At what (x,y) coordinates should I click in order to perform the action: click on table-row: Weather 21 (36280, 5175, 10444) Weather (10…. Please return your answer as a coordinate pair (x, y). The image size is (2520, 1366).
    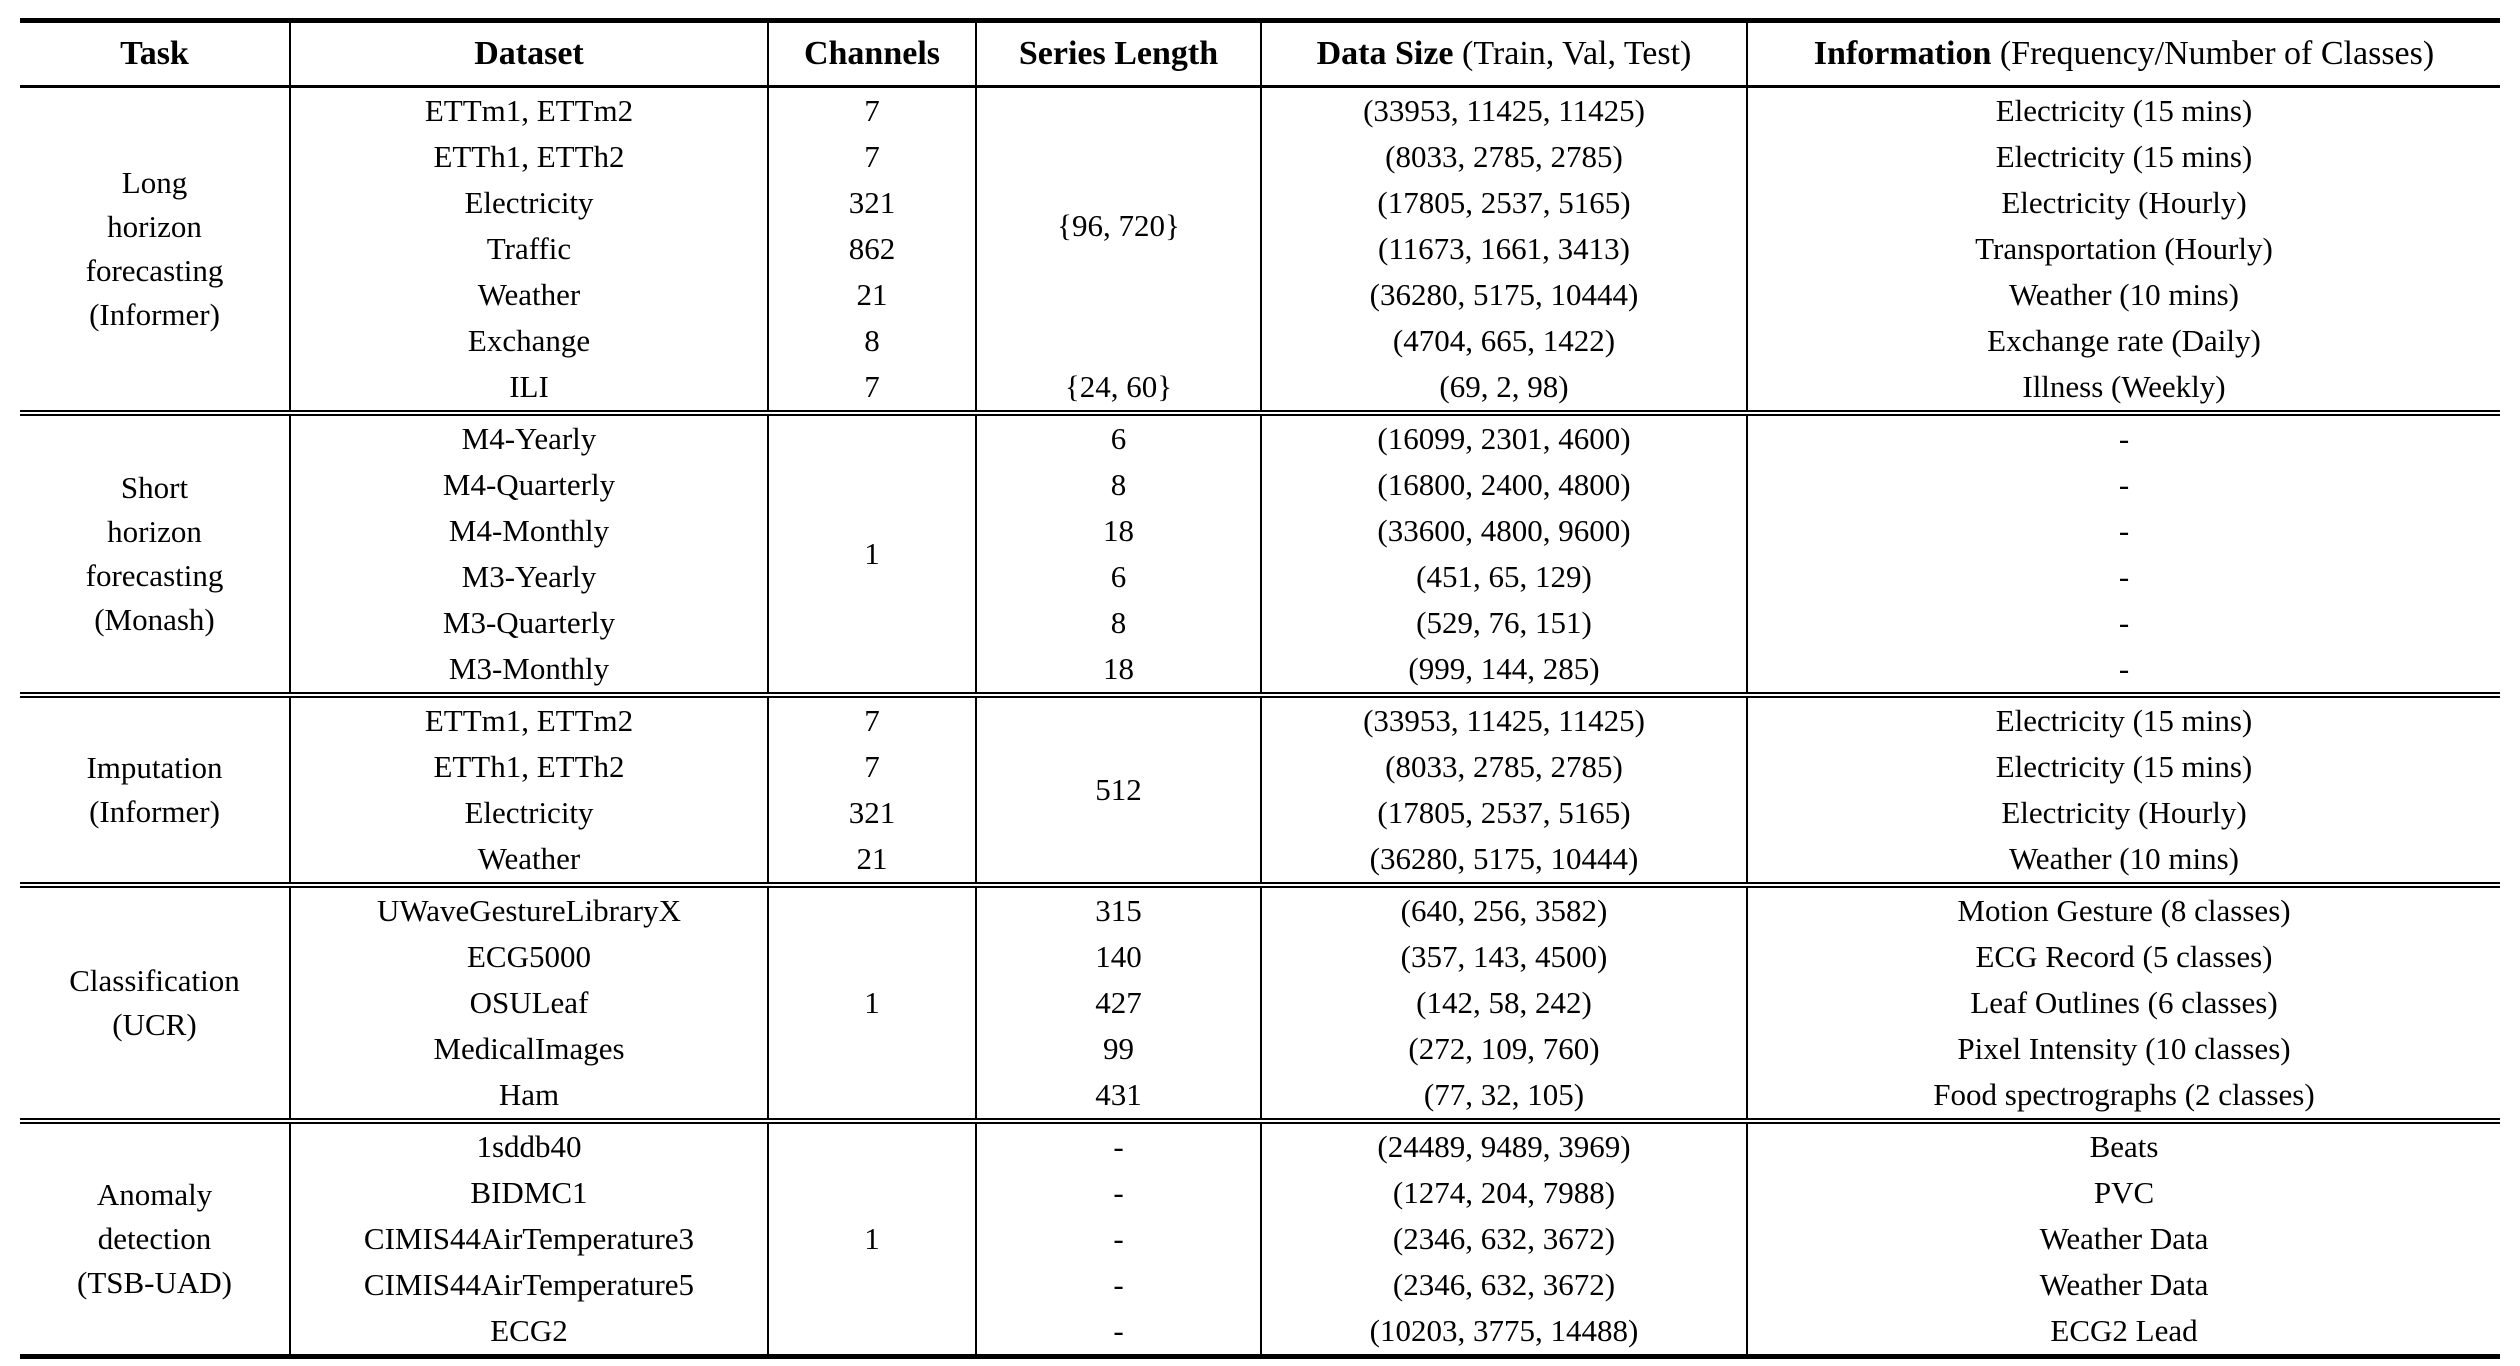
    Looking at the image, I should click on (1260, 860).